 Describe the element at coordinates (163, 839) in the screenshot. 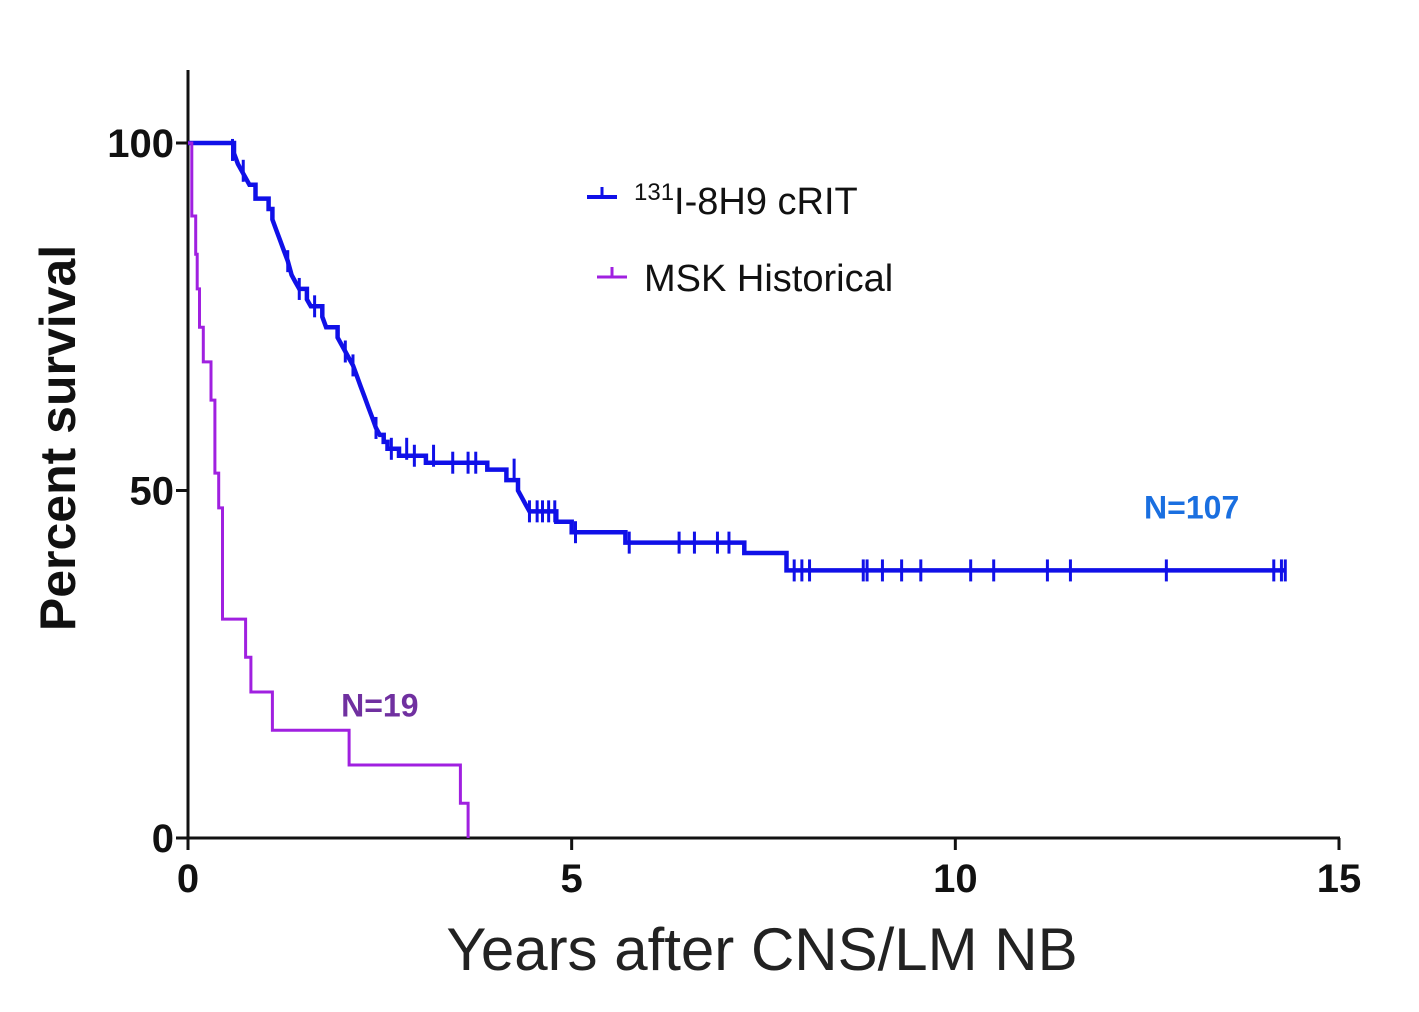

I see `y-tick-label: 0` at that location.